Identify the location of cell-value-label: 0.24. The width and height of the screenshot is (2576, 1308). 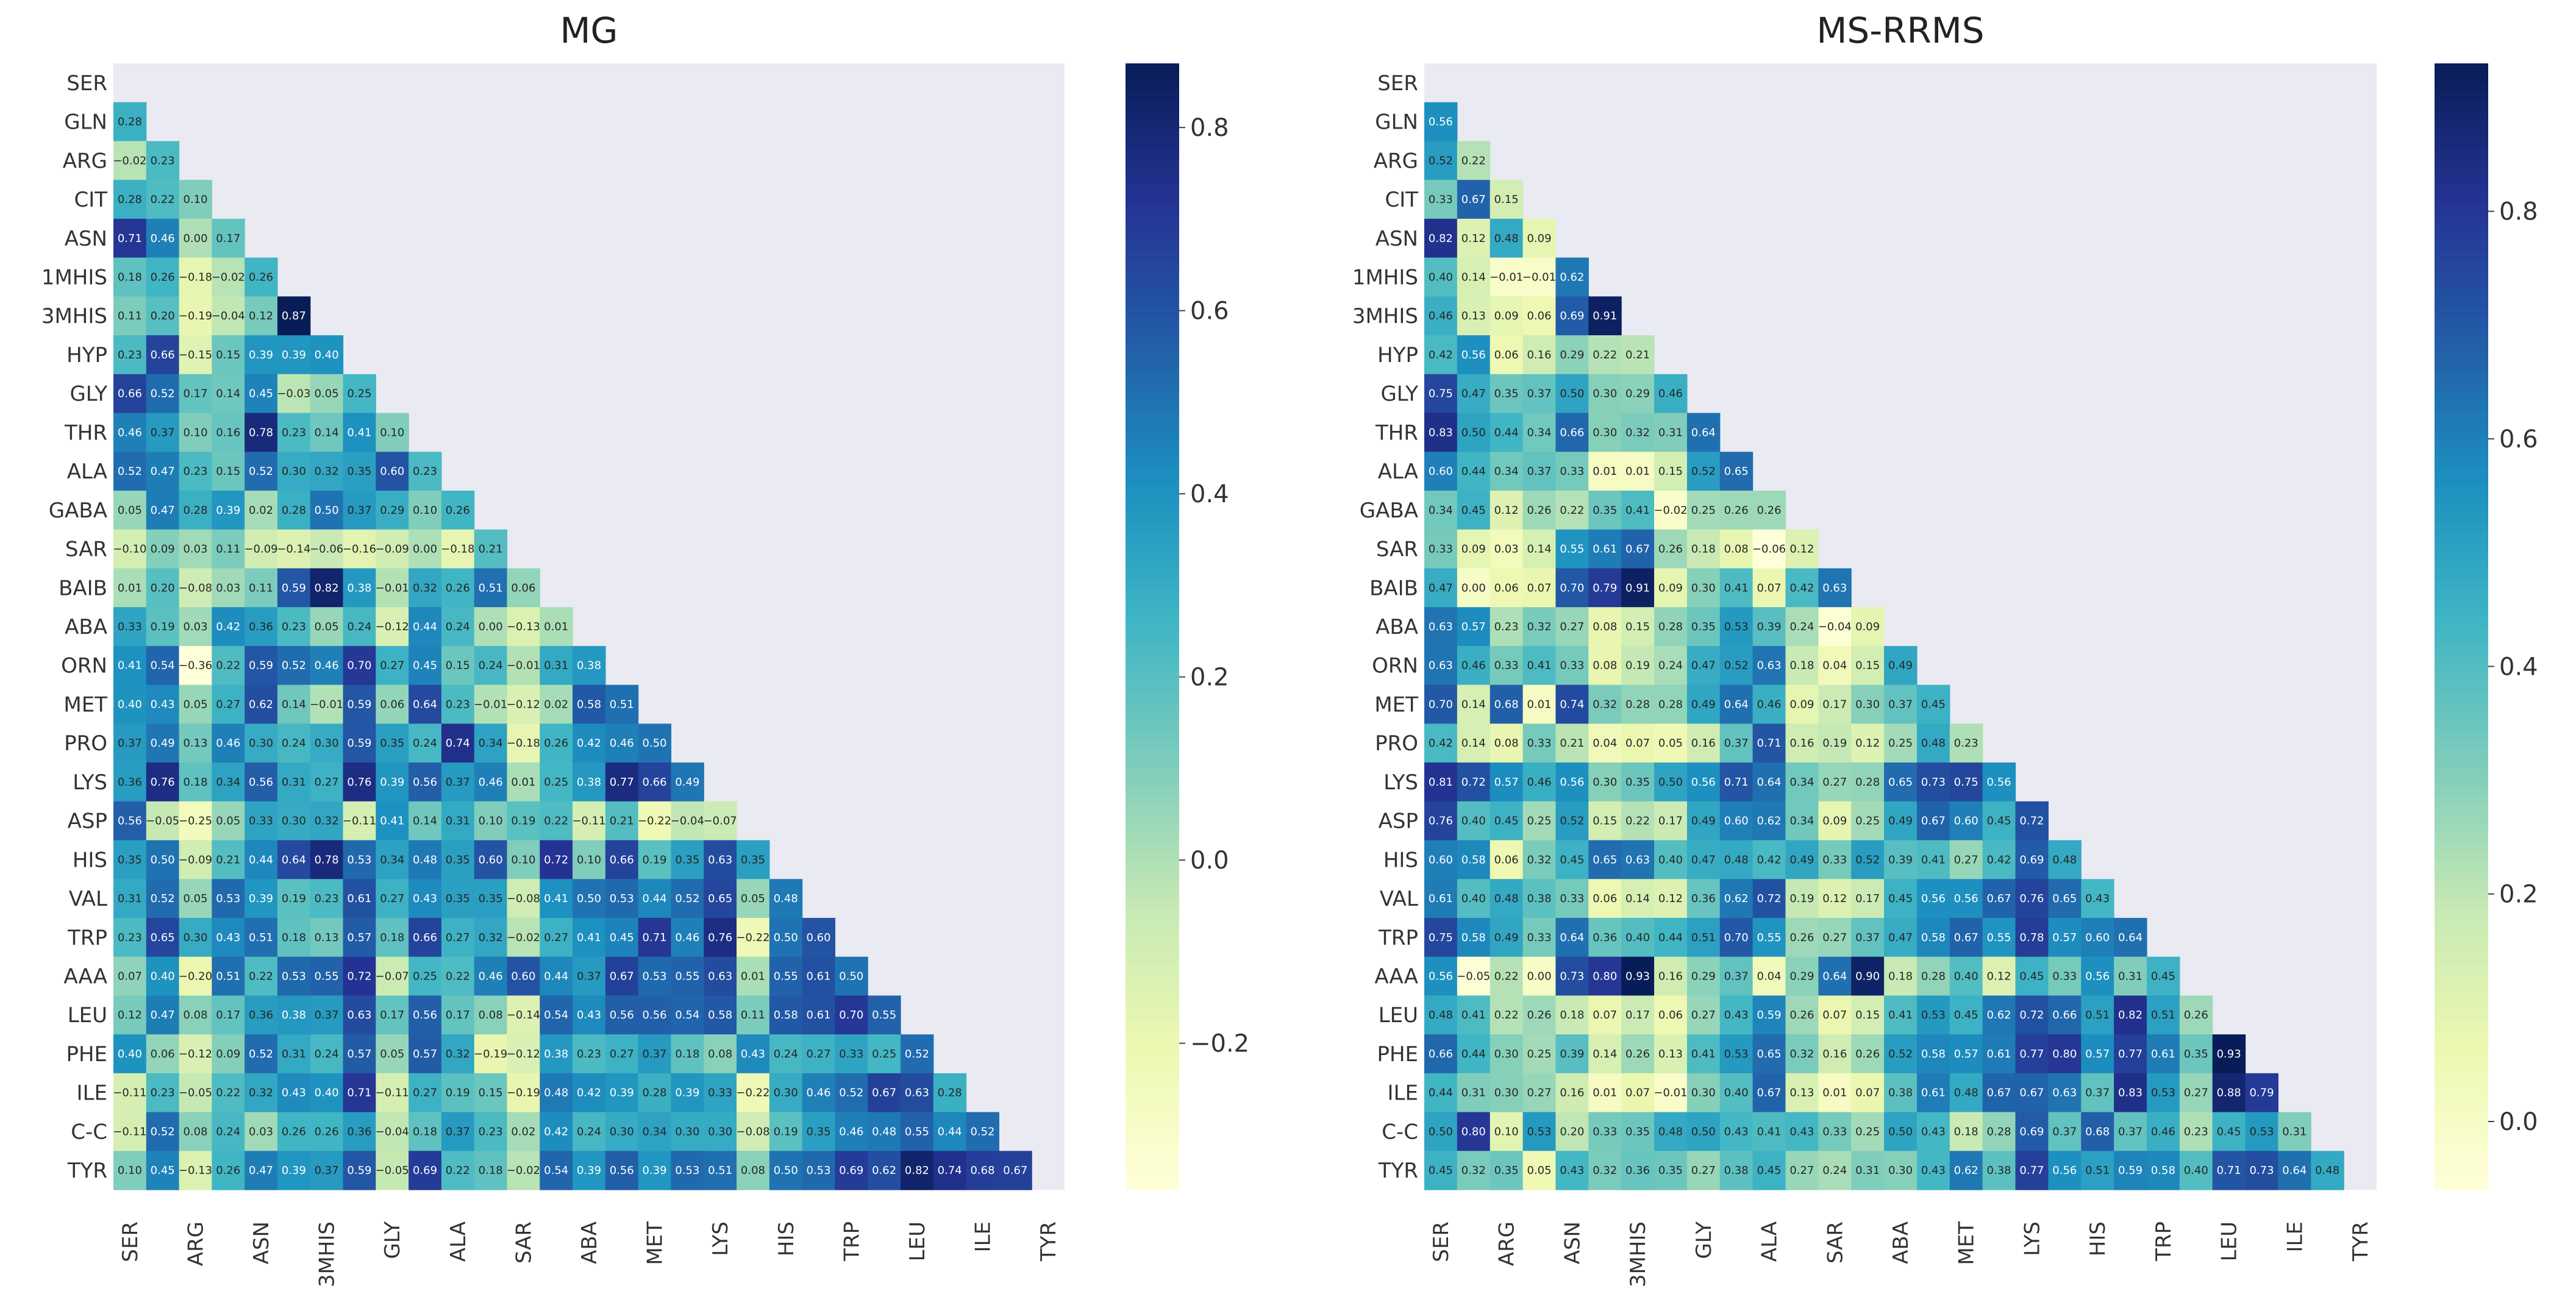
(786, 1054).